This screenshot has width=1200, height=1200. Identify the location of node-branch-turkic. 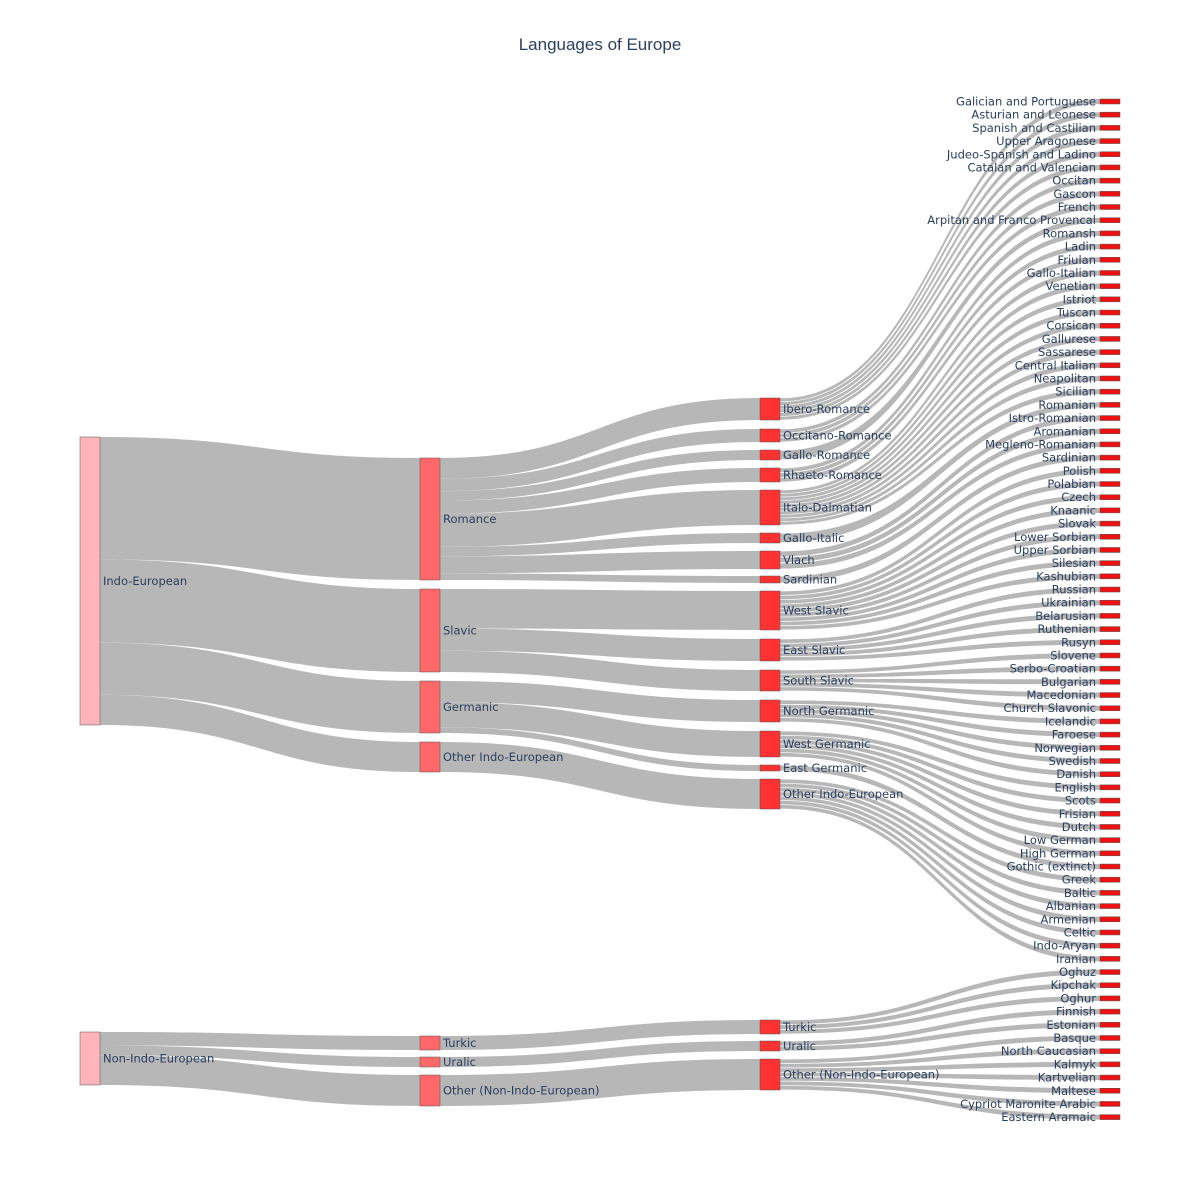
(770, 1027).